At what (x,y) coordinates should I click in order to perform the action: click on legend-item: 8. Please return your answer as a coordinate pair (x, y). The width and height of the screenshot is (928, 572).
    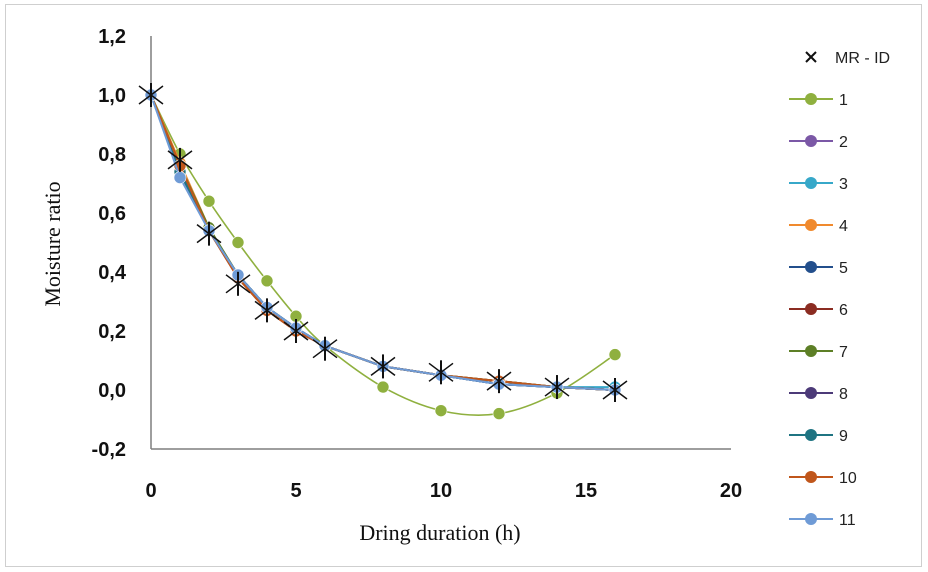
    Looking at the image, I should click on (818, 394).